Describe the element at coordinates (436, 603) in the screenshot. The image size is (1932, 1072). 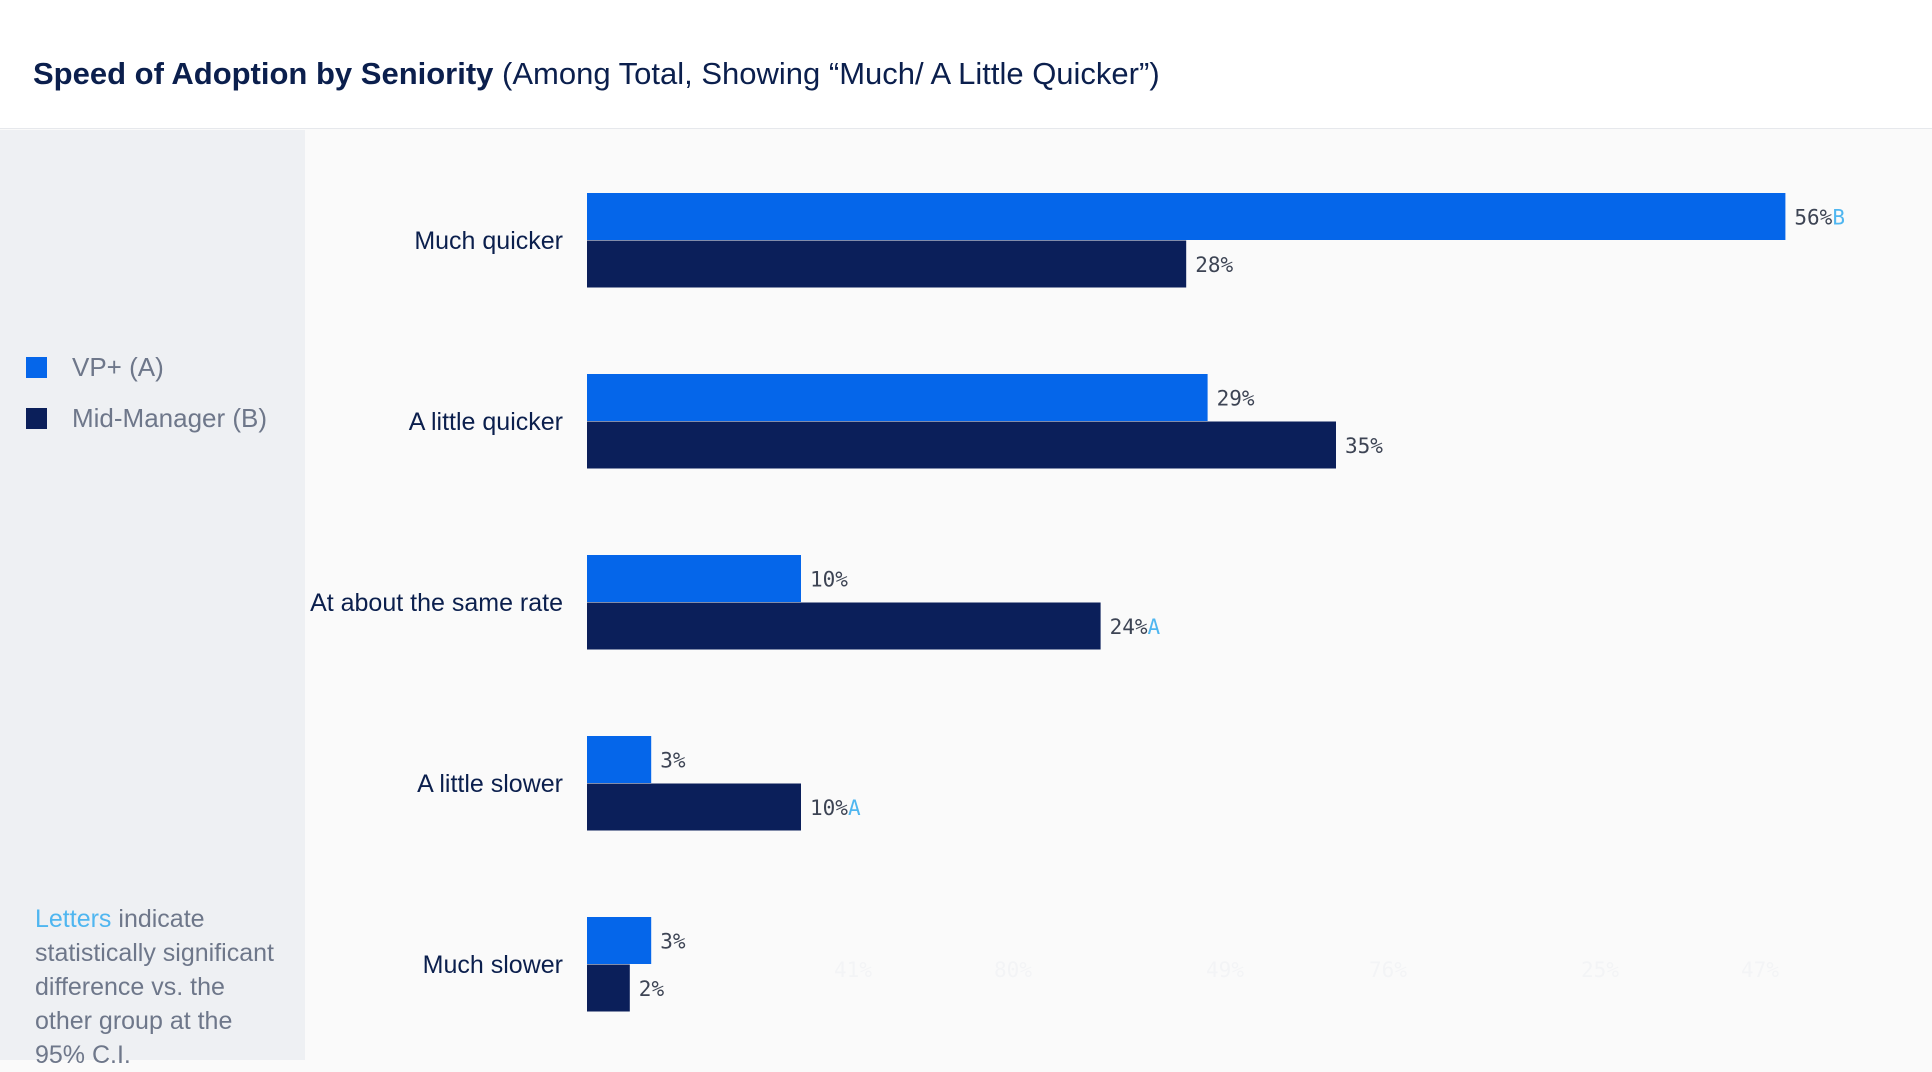
I see `category-label-2: At about the same rate` at that location.